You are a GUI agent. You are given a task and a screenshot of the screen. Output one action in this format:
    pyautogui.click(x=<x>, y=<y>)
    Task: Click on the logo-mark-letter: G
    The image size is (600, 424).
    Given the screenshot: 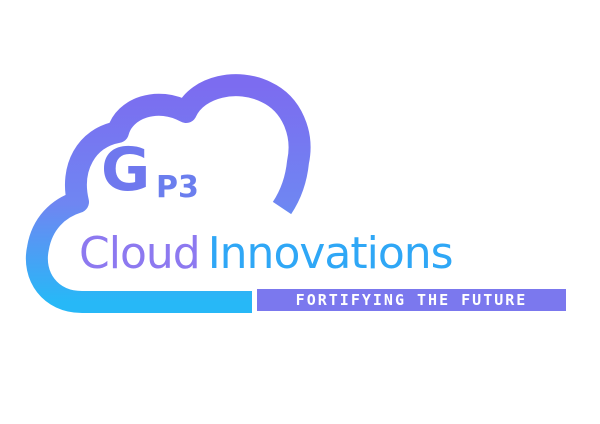 What is the action you would take?
    pyautogui.click(x=125, y=170)
    